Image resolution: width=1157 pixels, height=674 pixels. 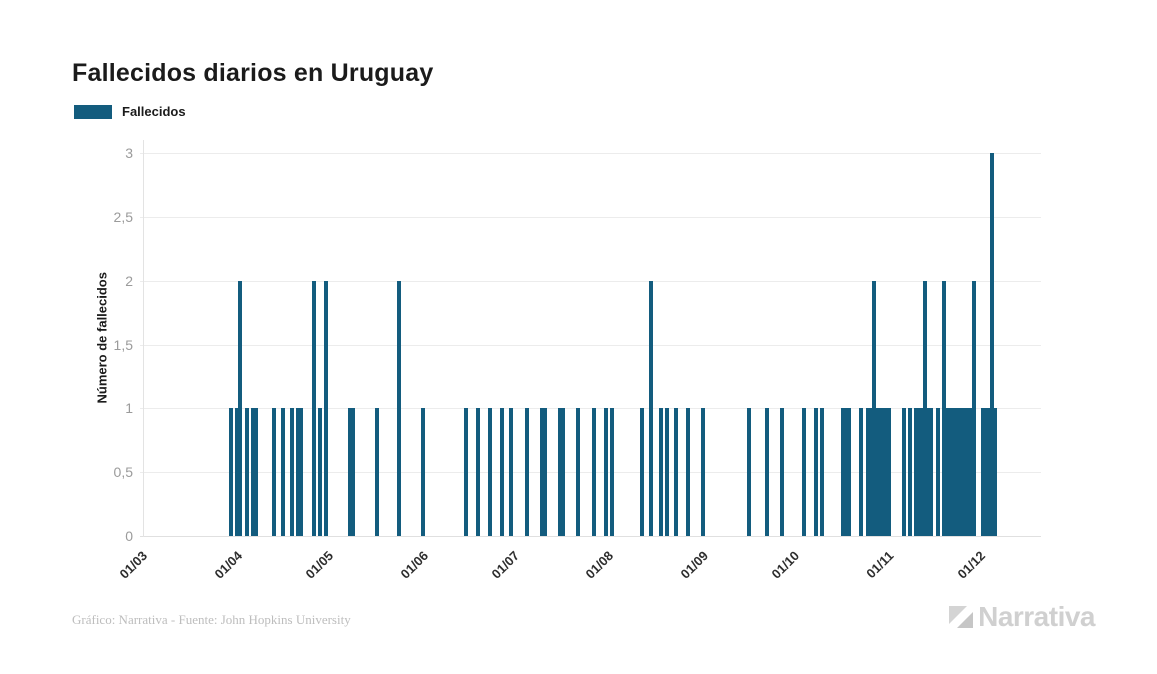 I want to click on x-tick-label: 01/09, so click(x=694, y=565).